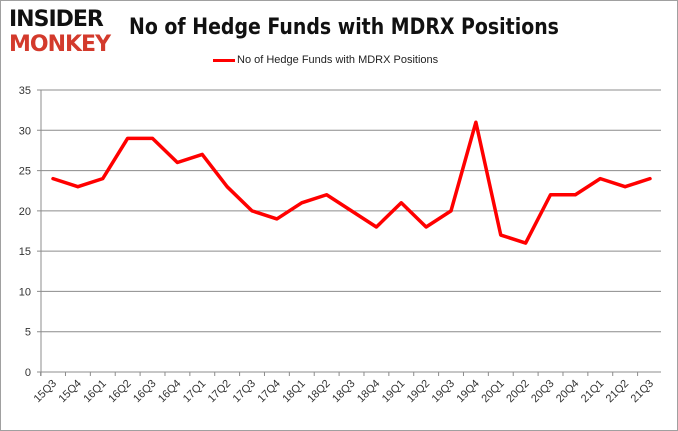  Describe the element at coordinates (319, 392) in the screenshot. I see `x-tick-label: 18Q2` at that location.